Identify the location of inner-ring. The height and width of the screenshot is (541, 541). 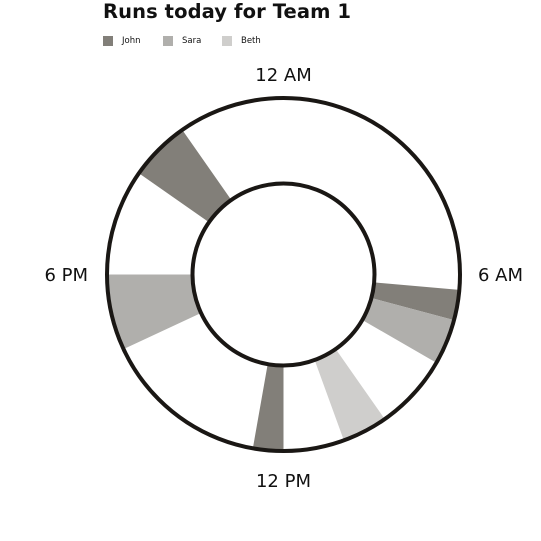
(283, 274).